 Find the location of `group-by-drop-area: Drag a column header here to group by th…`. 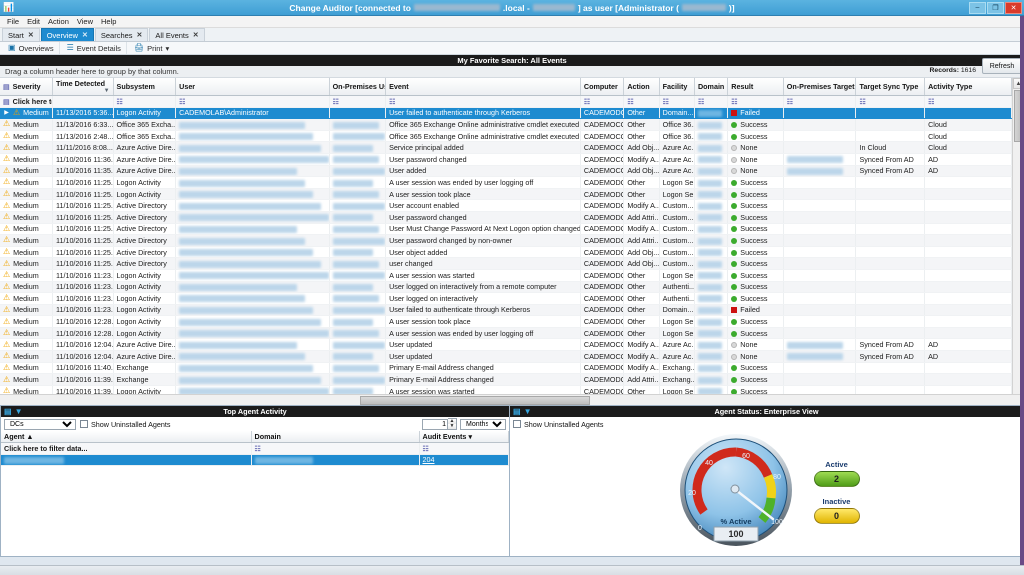

group-by-drop-area: Drag a column header here to group by th… is located at coordinates (512, 68).